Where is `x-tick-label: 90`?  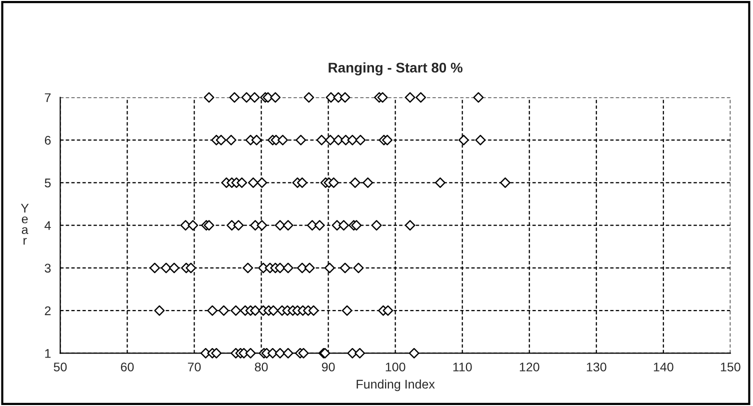
x-tick-label: 90 is located at coordinates (328, 367).